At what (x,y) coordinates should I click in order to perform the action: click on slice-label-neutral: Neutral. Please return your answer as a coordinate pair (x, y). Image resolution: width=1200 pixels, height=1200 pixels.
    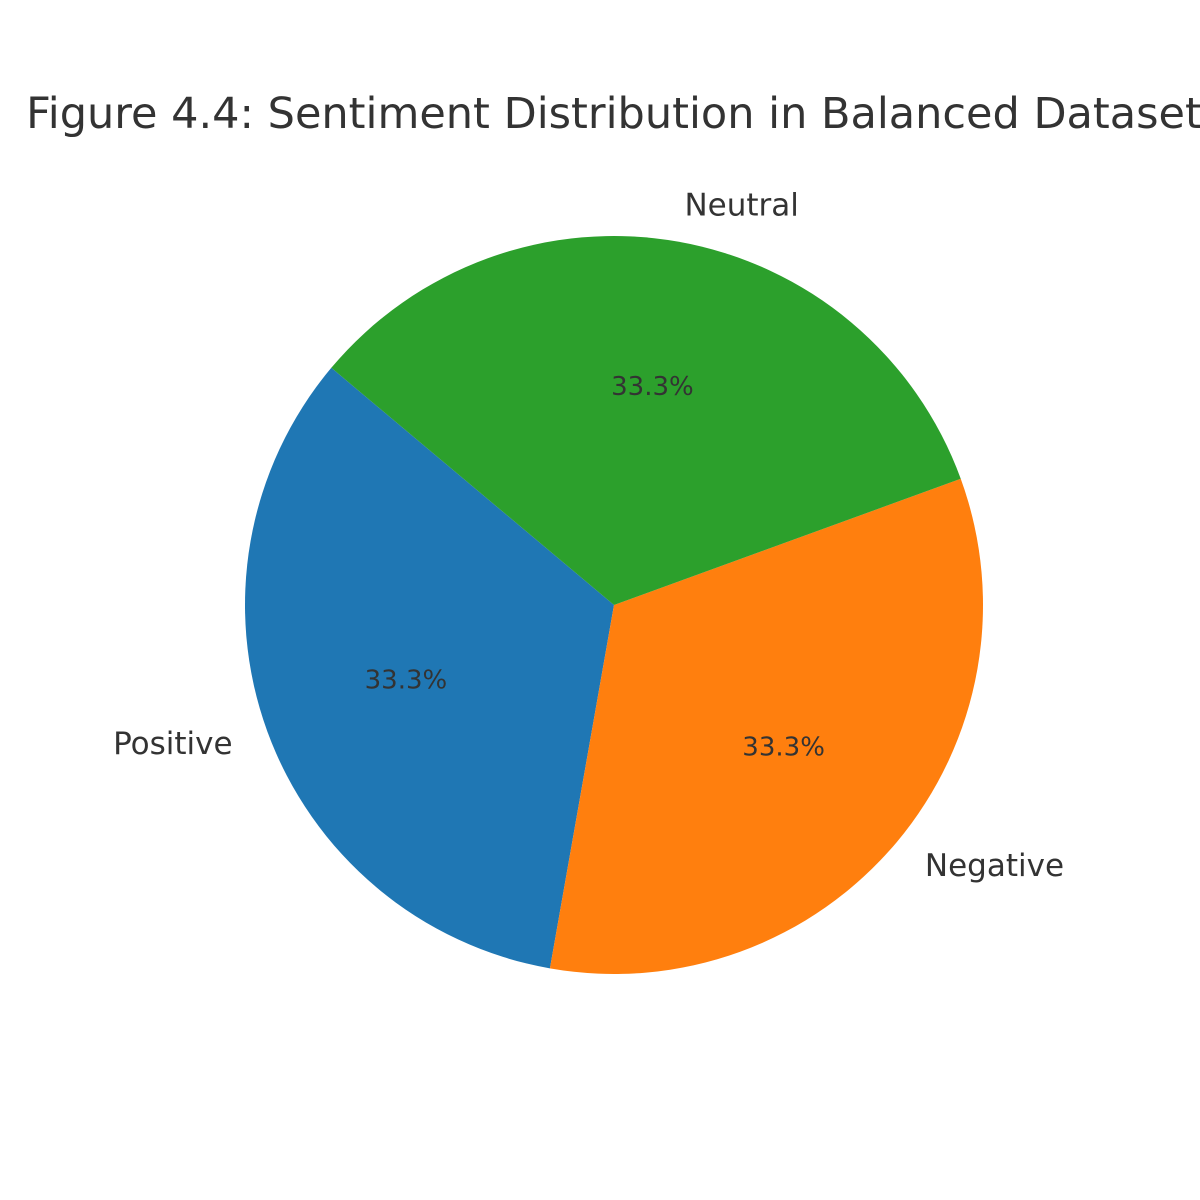
    Looking at the image, I should click on (741, 205).